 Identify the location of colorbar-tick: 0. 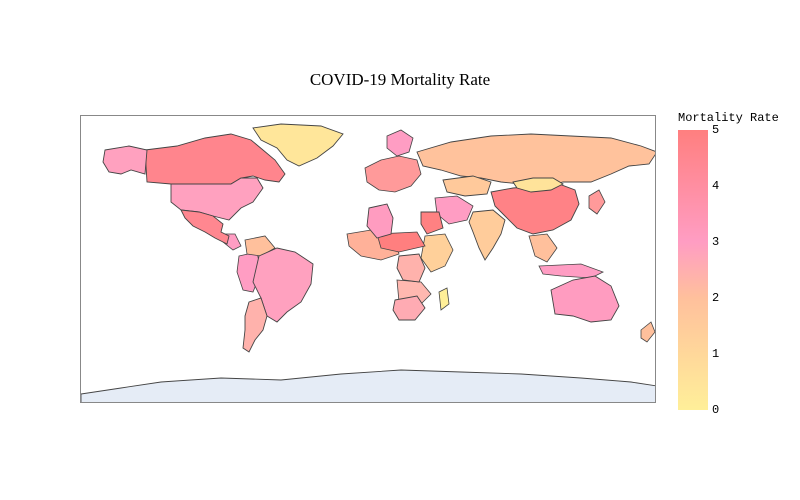
(716, 410).